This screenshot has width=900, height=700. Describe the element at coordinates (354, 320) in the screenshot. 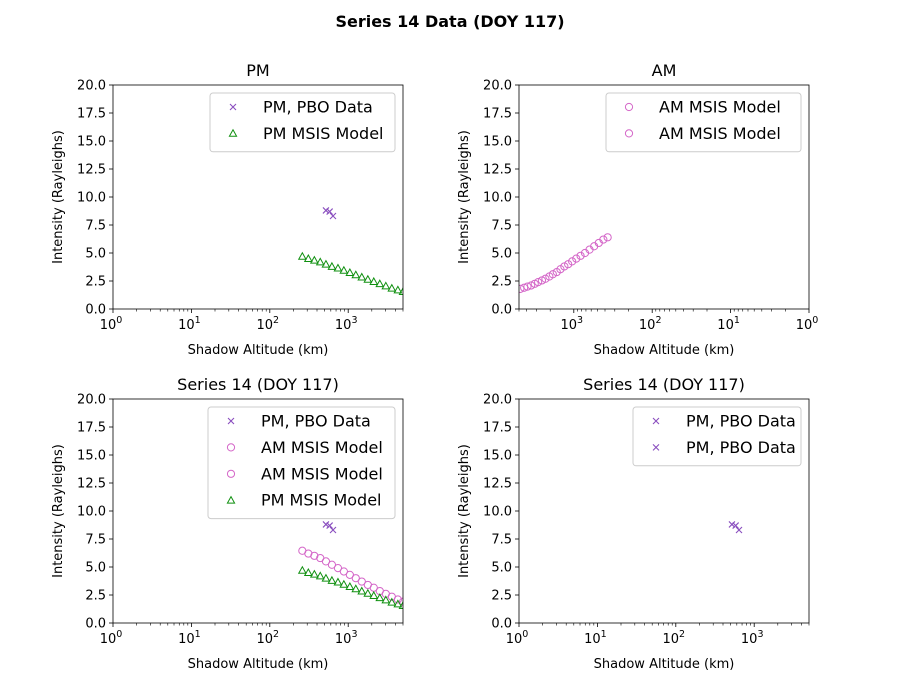

I see `x-tick-exponent: 3` at that location.